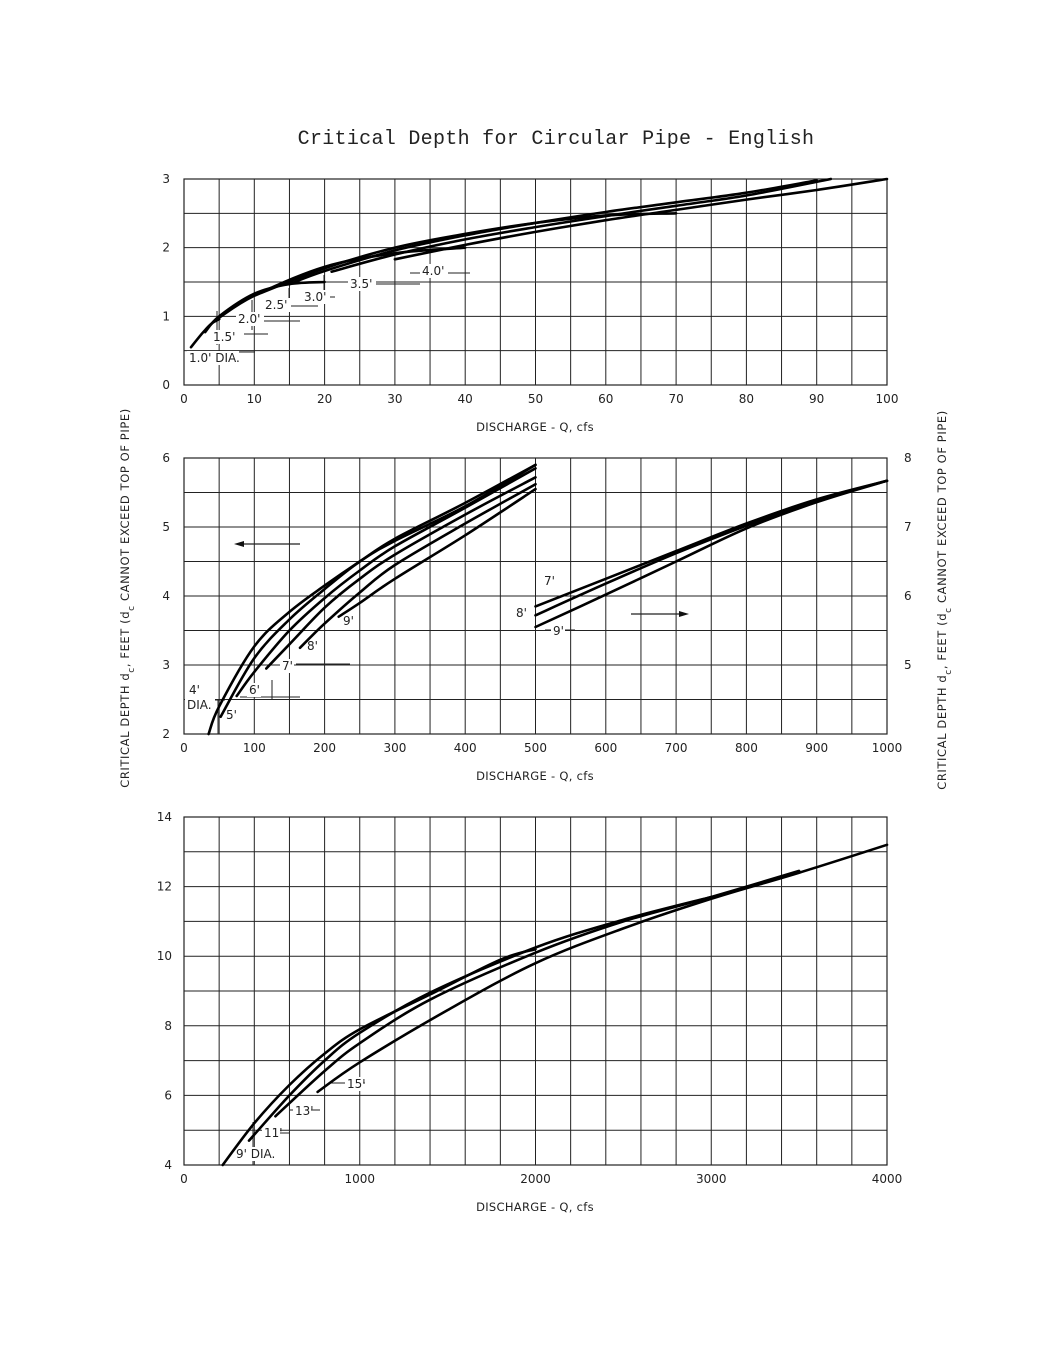 The image size is (1050, 1359). What do you see at coordinates (166, 527) in the screenshot?
I see `middle-left-ytick: 5` at bounding box center [166, 527].